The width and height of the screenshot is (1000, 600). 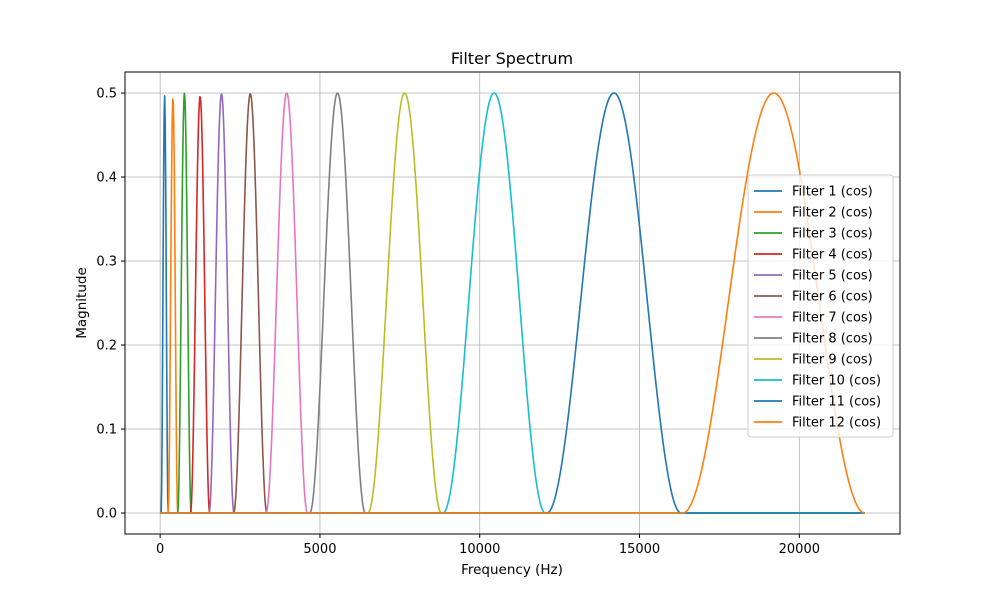 I want to click on y-tick-label: 0.5, so click(x=106, y=94).